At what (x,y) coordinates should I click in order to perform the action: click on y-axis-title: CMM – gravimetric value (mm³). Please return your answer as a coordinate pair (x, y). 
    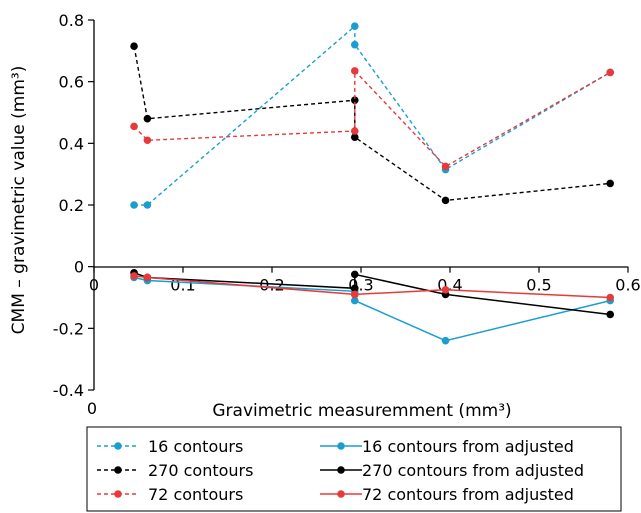
    Looking at the image, I should click on (19, 200).